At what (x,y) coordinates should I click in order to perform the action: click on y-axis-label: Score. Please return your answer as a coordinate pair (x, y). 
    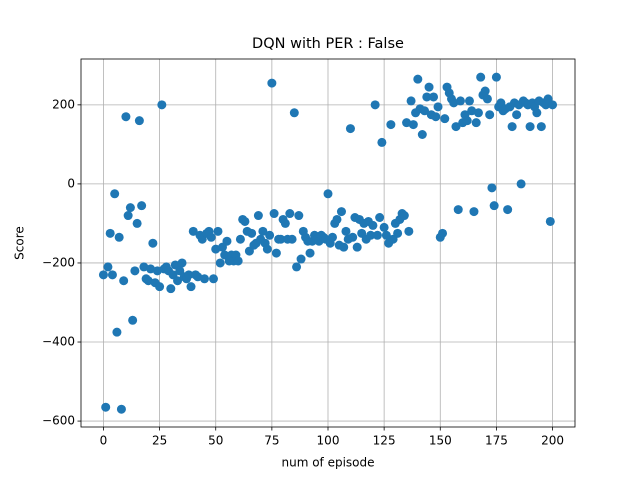
    Looking at the image, I should click on (20, 243).